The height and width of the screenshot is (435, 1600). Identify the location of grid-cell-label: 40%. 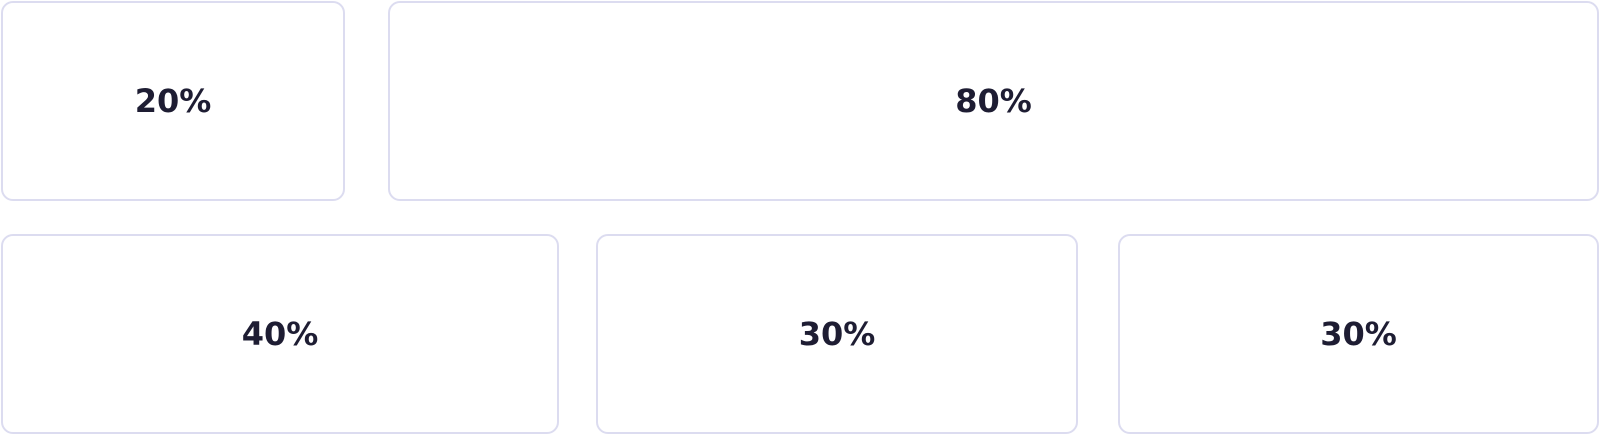
(280, 334).